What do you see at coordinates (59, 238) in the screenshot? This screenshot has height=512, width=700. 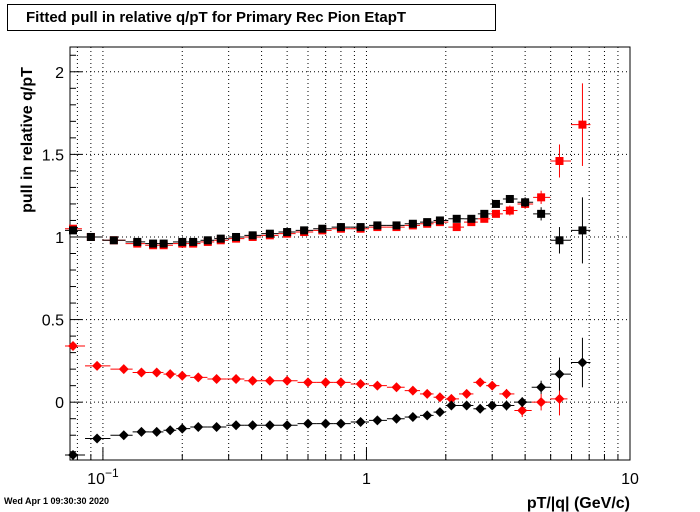 I see `y-tick-label: 1` at bounding box center [59, 238].